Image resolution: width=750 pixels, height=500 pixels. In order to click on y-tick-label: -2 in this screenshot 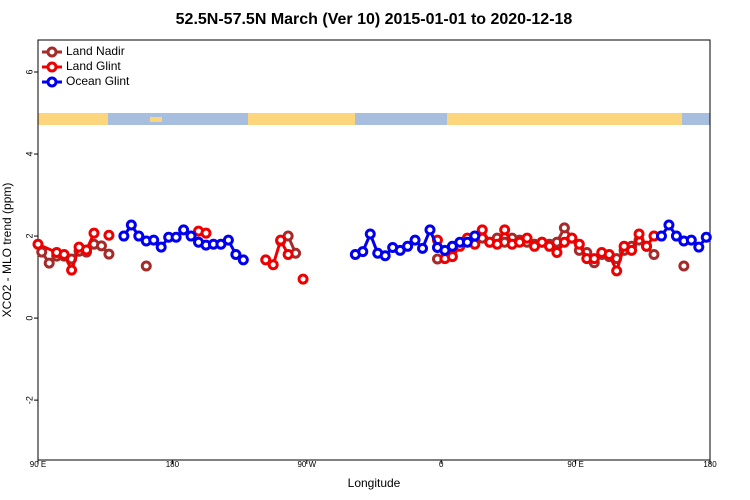, I will do `click(29, 400)`.